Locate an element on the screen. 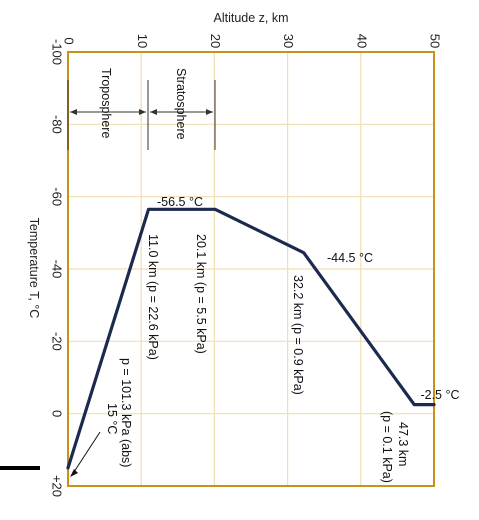  y-tick-label: -60 is located at coordinates (57, 196).